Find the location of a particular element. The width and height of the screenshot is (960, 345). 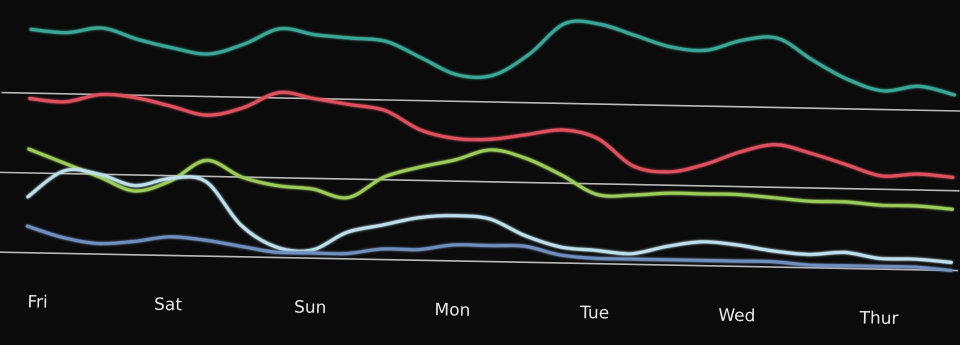

baseline-lower is located at coordinates (479, 261).